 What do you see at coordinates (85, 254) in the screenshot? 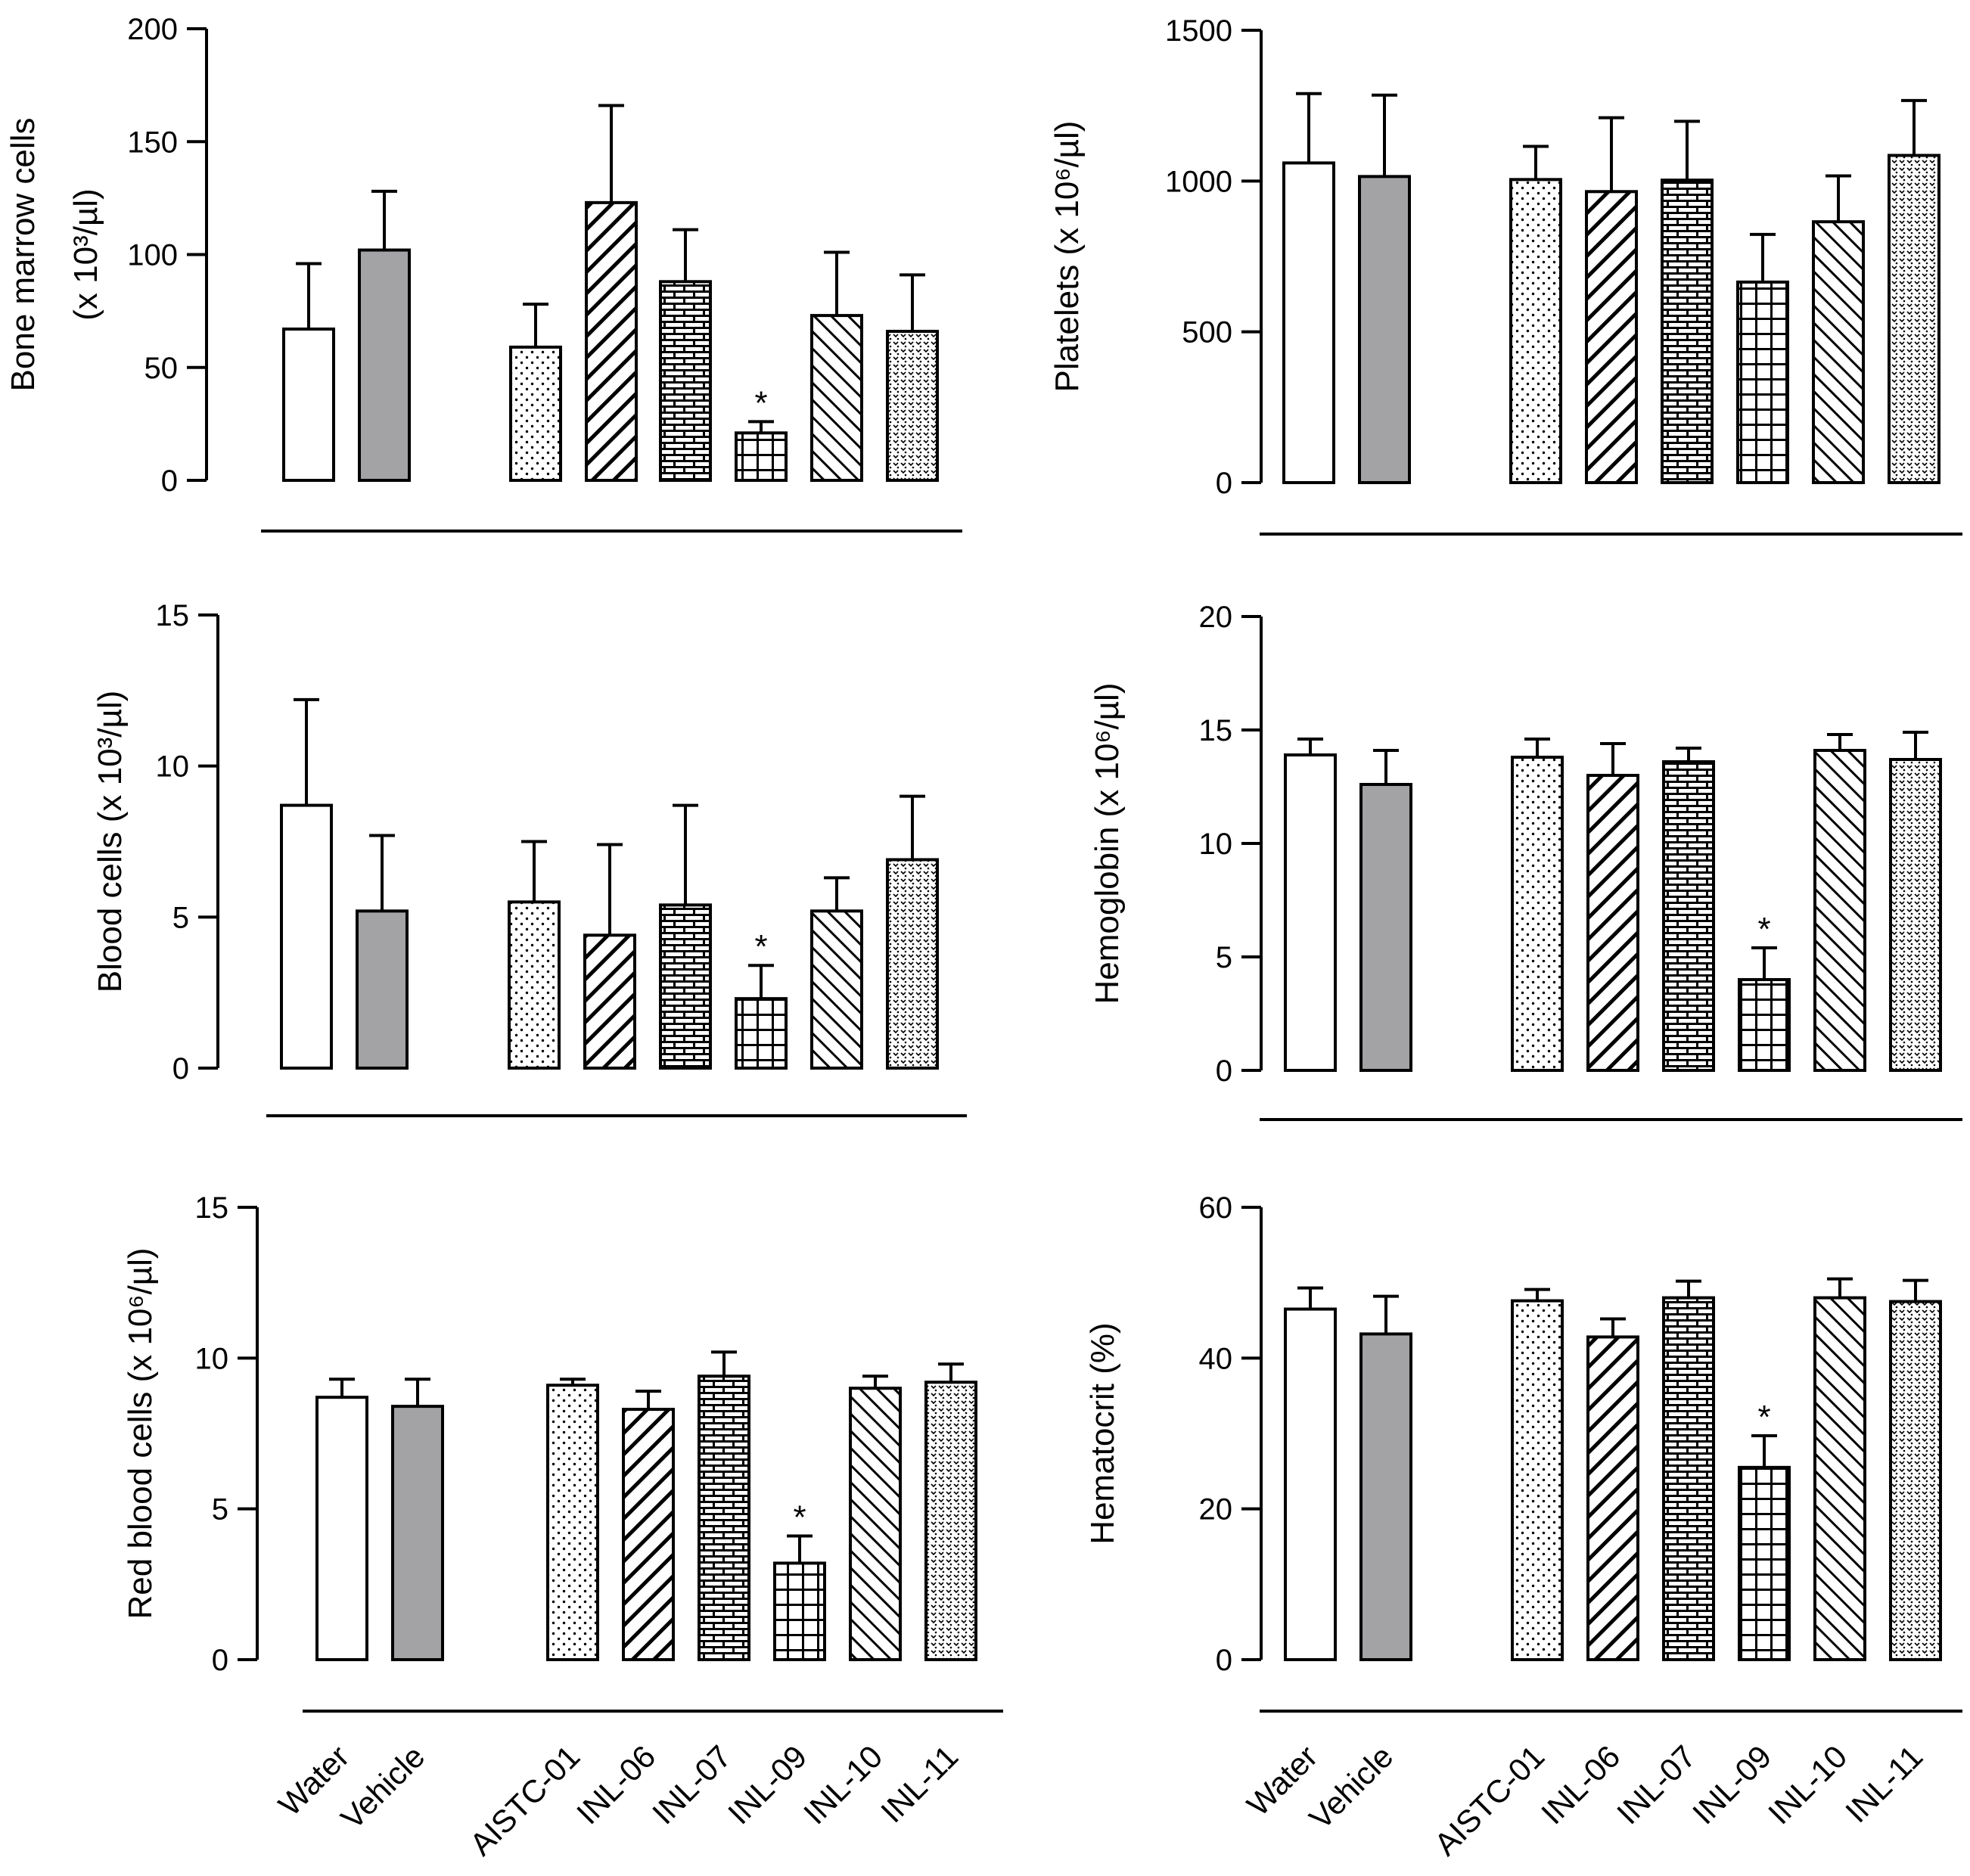
I see `y-axis-title: (x 10³/µl)` at bounding box center [85, 254].